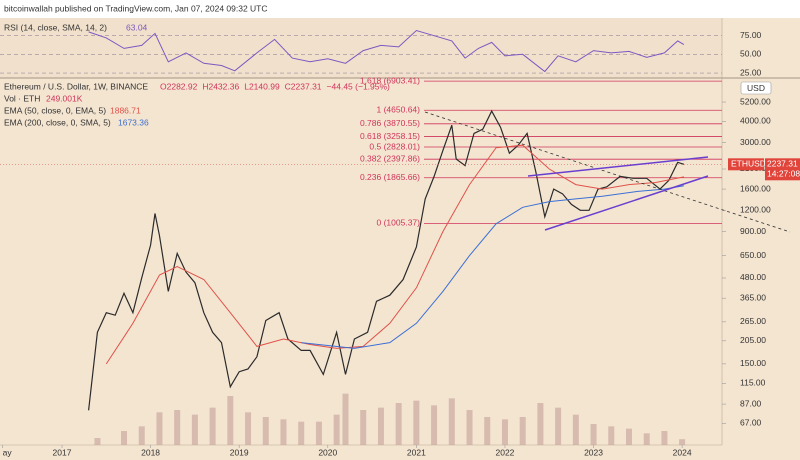 Image resolution: width=800 pixels, height=460 pixels. I want to click on ema200-label: EMA (200, close, 0, SMA, 5), so click(57, 122).